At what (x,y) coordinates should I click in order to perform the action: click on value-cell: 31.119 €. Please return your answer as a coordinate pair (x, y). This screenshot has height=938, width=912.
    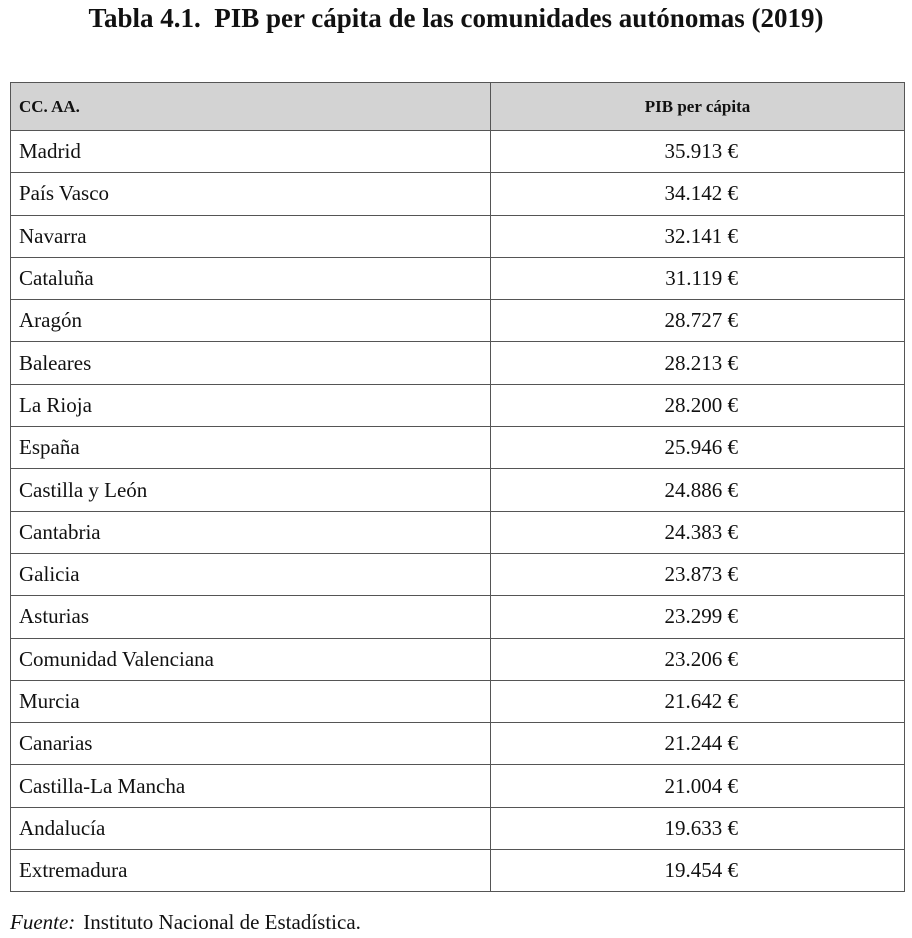
    Looking at the image, I should click on (697, 278).